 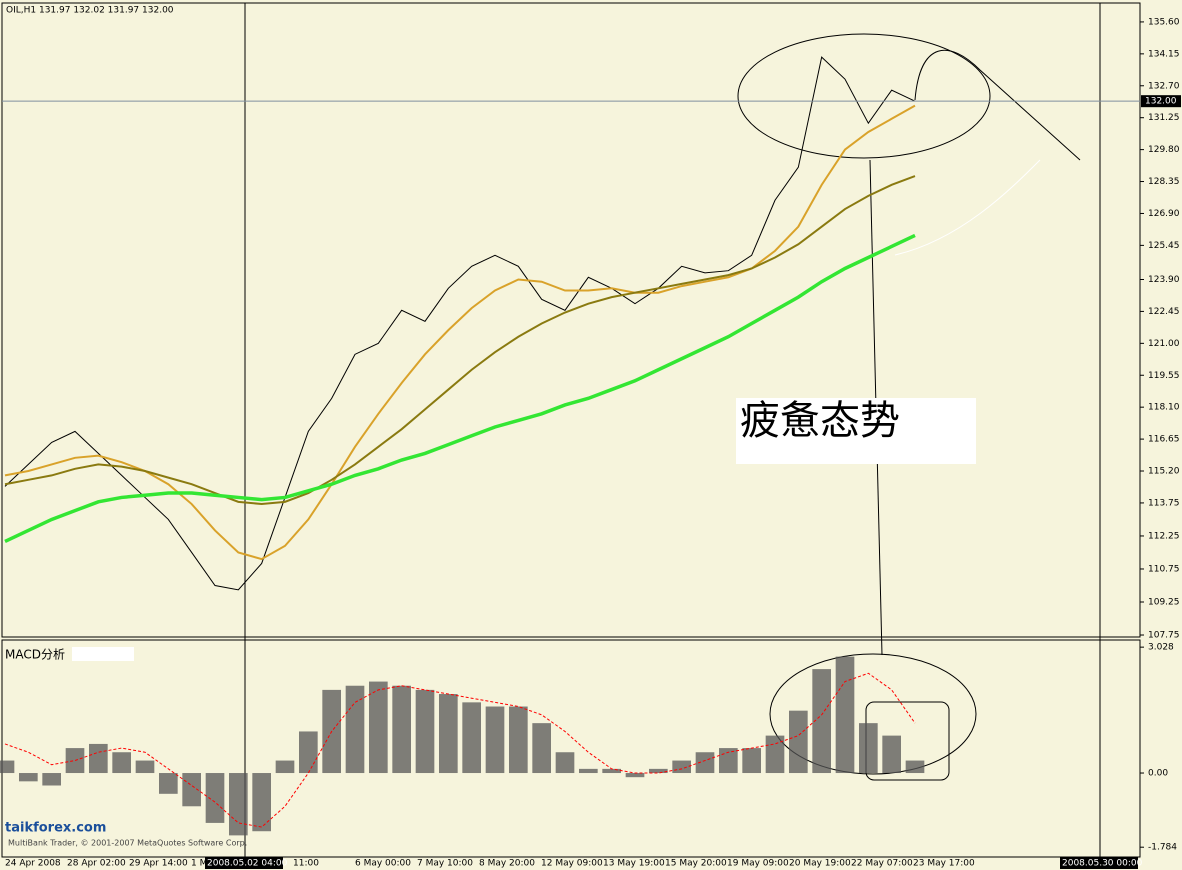 What do you see at coordinates (1164, 440) in the screenshot?
I see `y-tick-label: 116.65` at bounding box center [1164, 440].